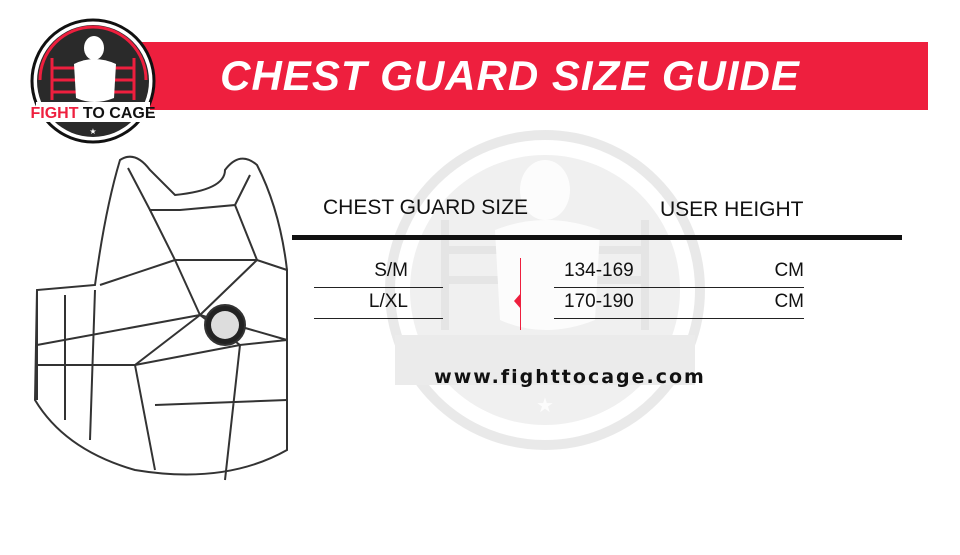 The image size is (960, 555). I want to click on page-title: CHEST GUARD SIZE GUIDE, so click(510, 75).